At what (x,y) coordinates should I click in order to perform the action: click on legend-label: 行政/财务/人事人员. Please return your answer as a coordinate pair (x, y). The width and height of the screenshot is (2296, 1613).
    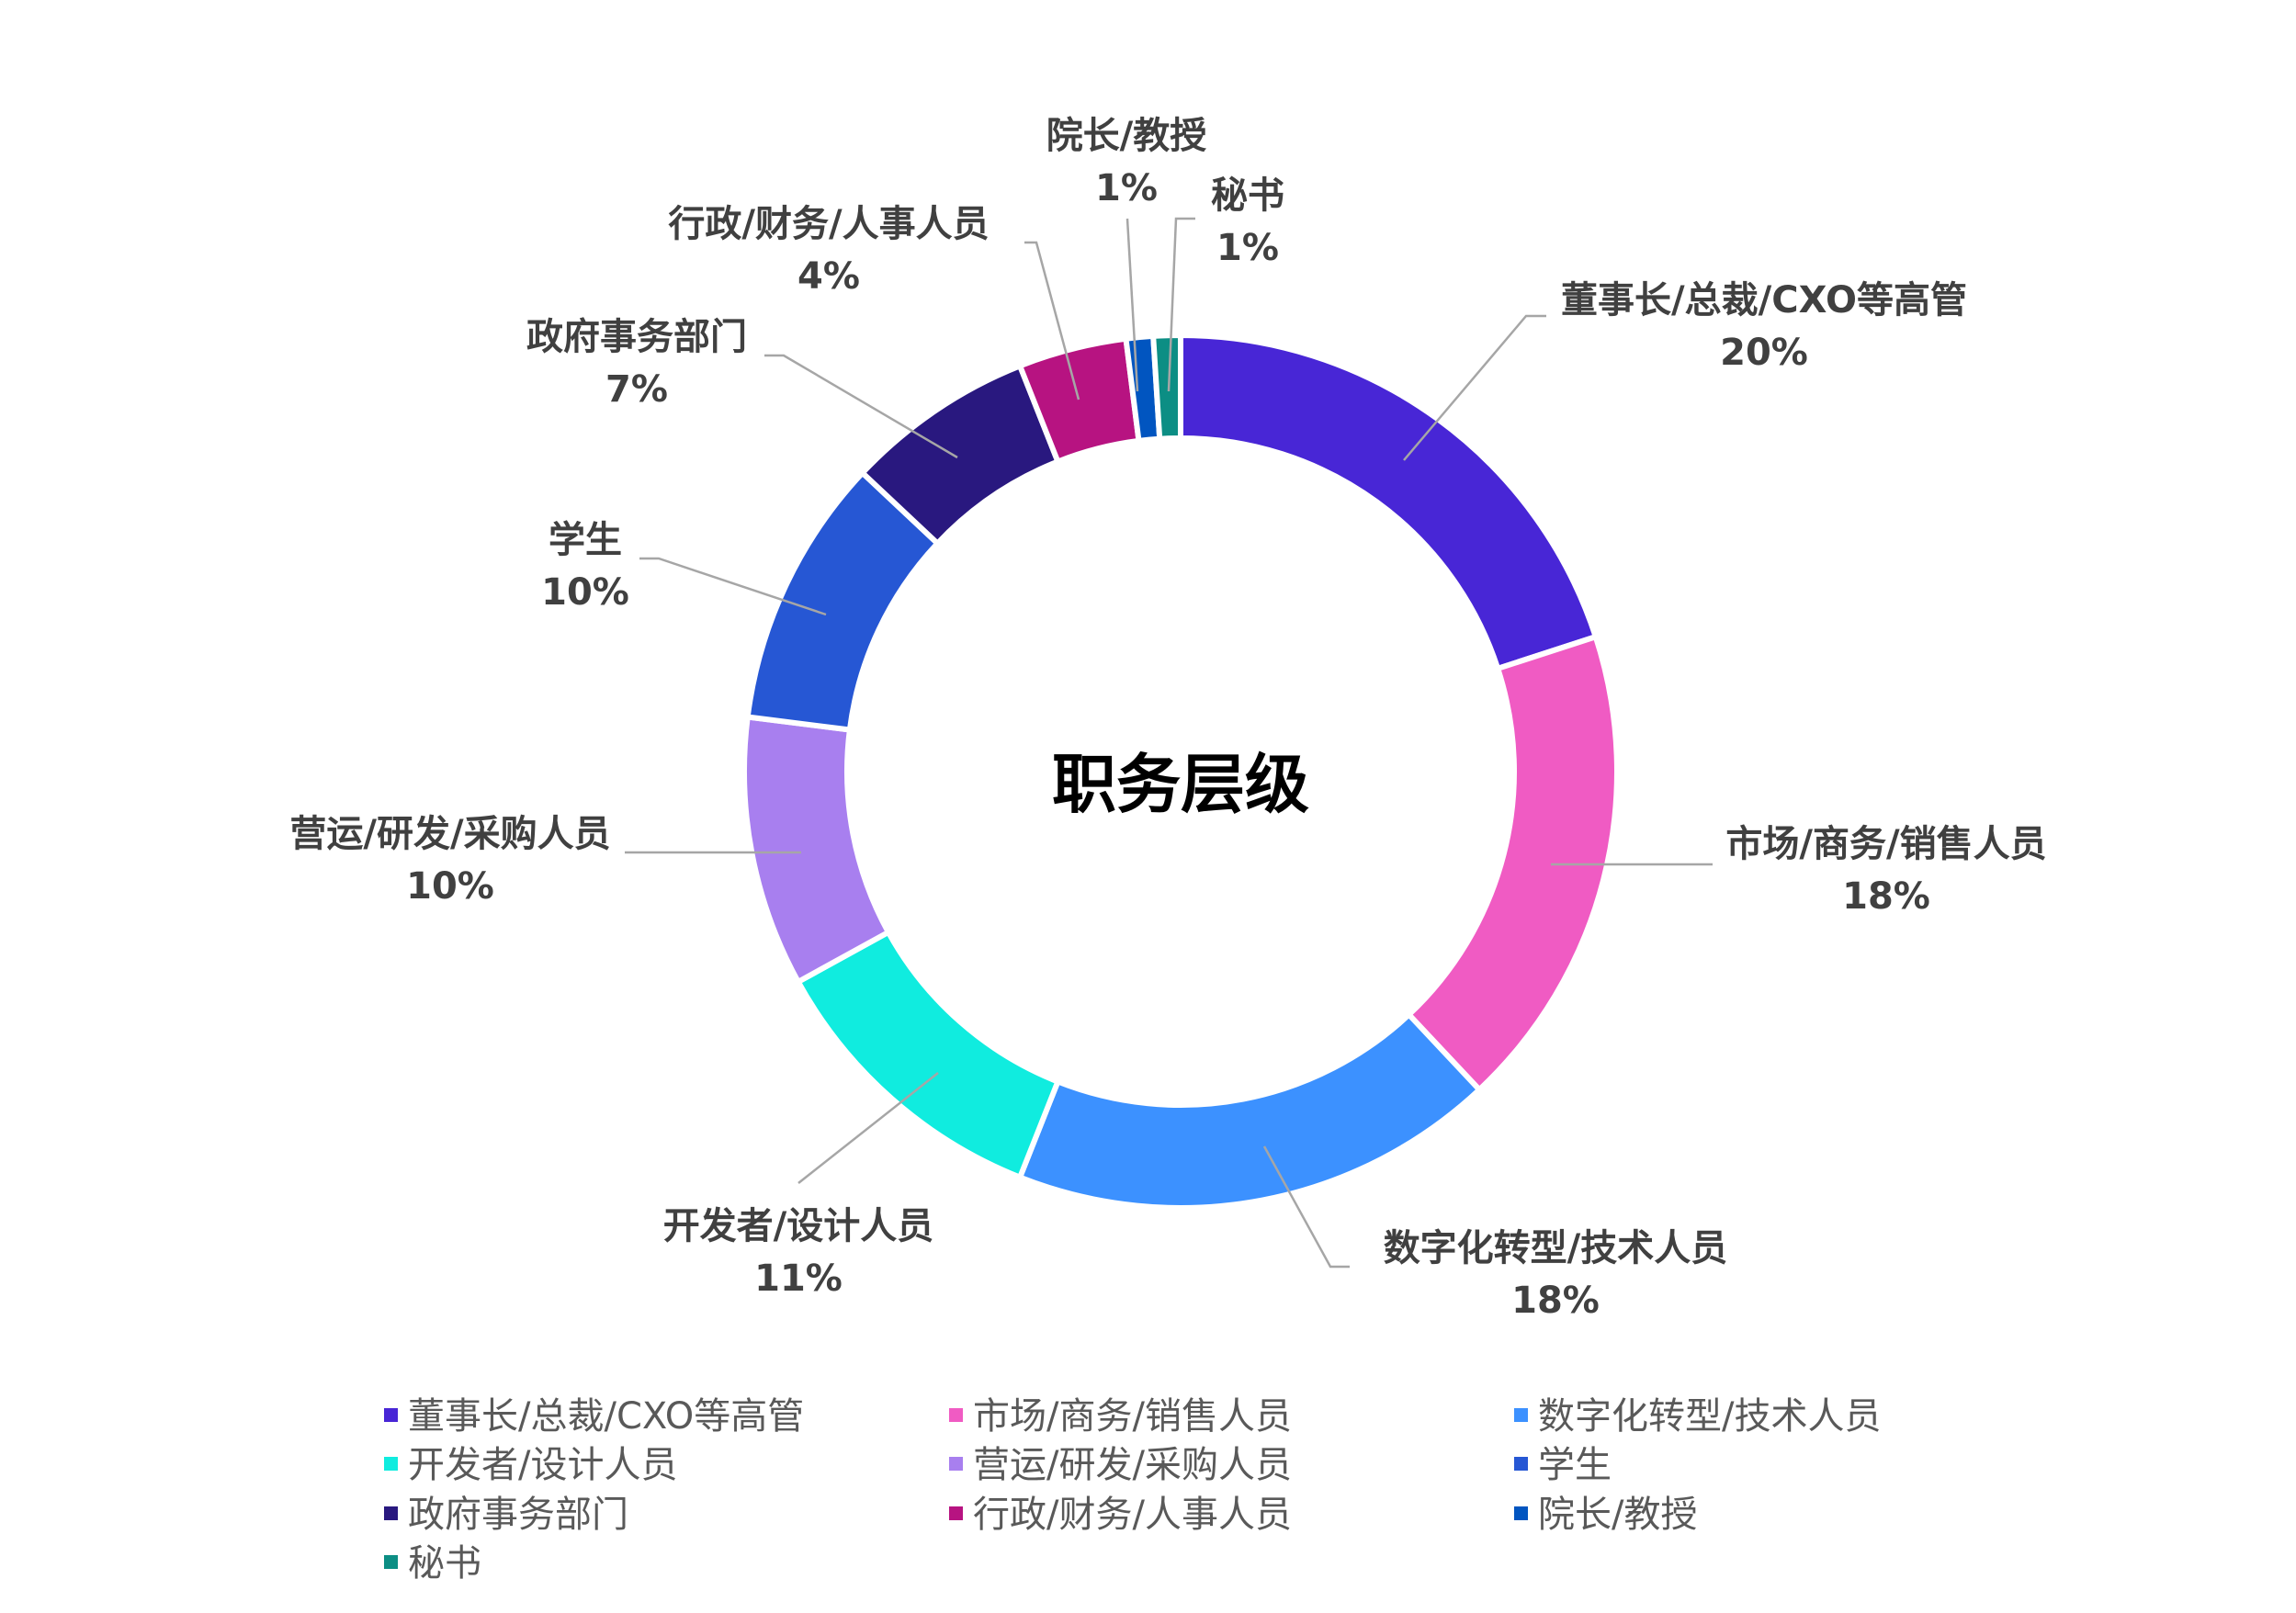
    Looking at the image, I should click on (1132, 1515).